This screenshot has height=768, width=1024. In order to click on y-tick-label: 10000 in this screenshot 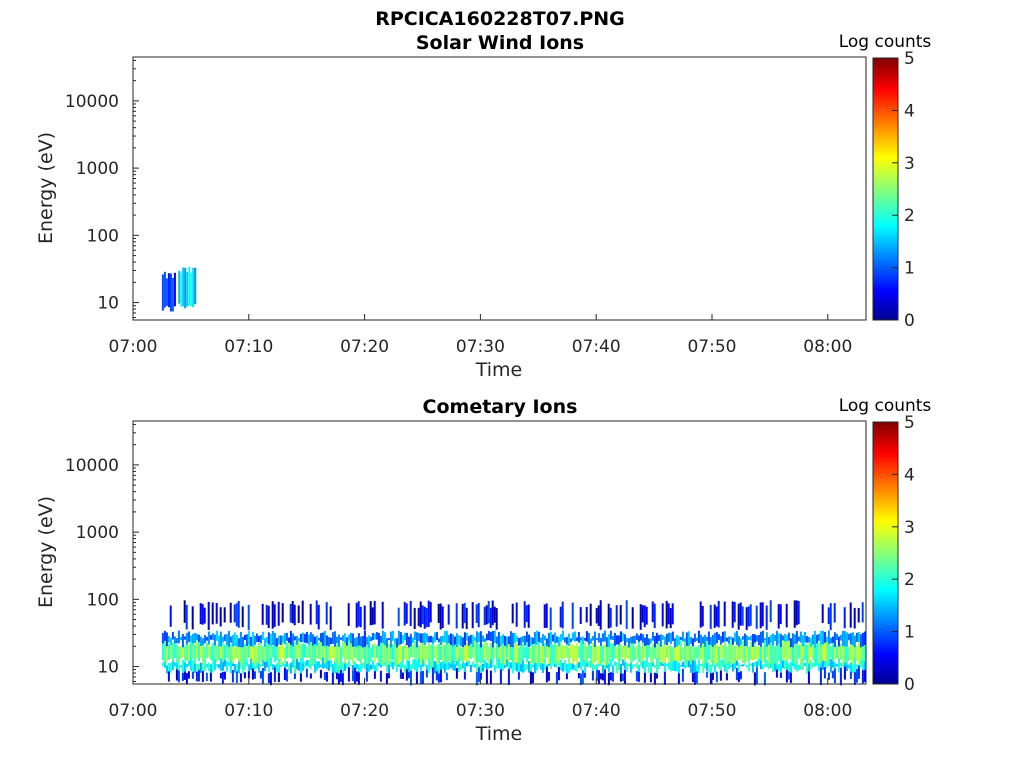, I will do `click(92, 102)`.